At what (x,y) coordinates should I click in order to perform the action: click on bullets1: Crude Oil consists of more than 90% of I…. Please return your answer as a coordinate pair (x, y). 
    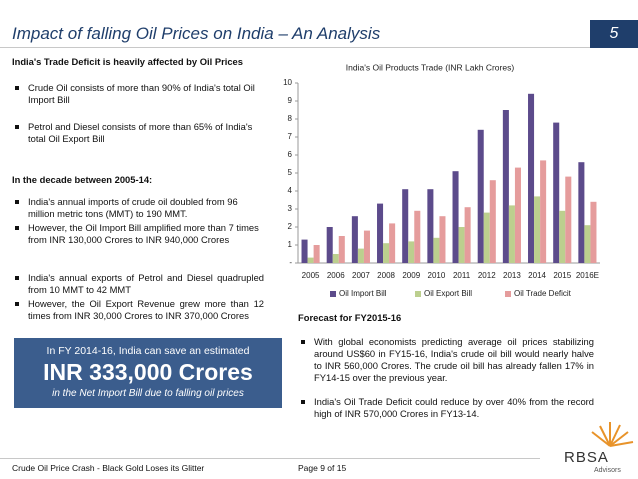
    Looking at the image, I should click on (138, 119).